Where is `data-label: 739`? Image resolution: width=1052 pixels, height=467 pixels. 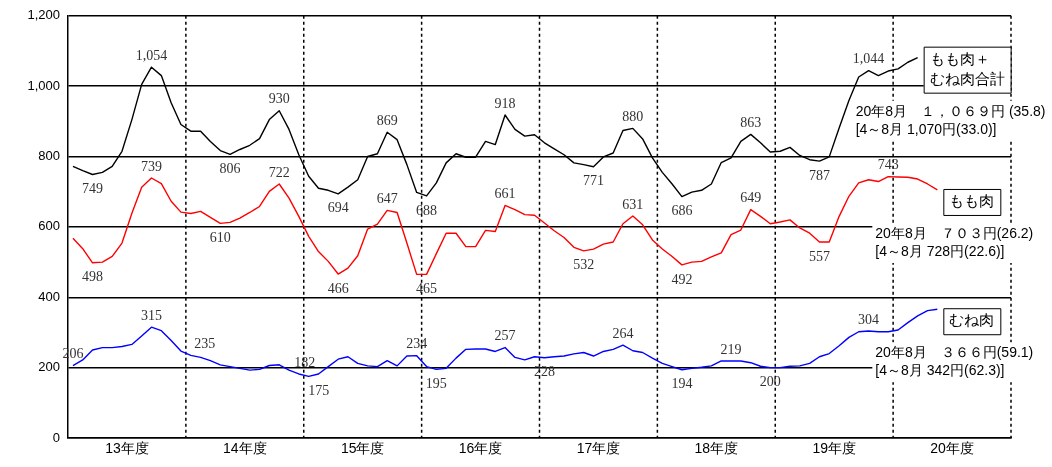
data-label: 739 is located at coordinates (151, 166).